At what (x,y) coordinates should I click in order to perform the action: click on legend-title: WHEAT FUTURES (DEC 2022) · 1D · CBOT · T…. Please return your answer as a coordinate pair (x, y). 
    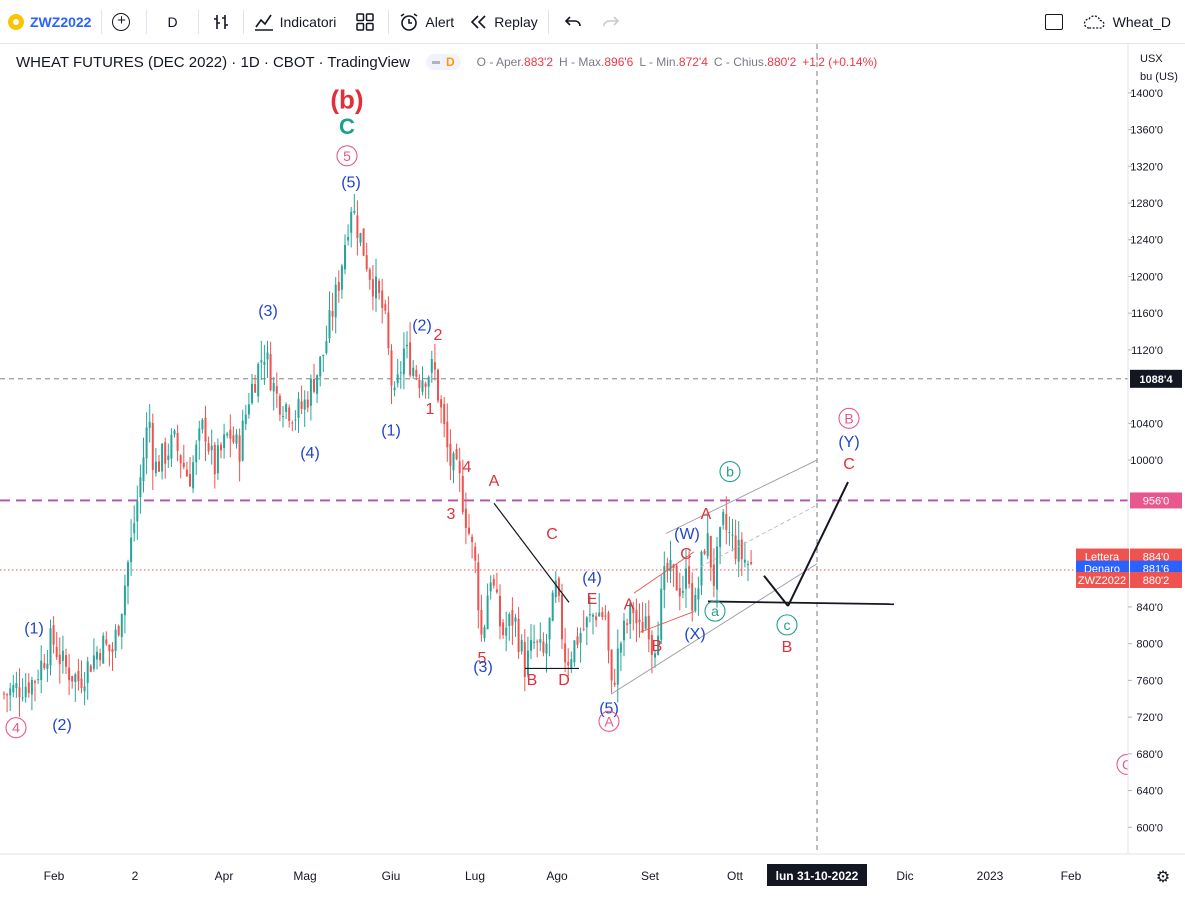
    Looking at the image, I should click on (213, 62).